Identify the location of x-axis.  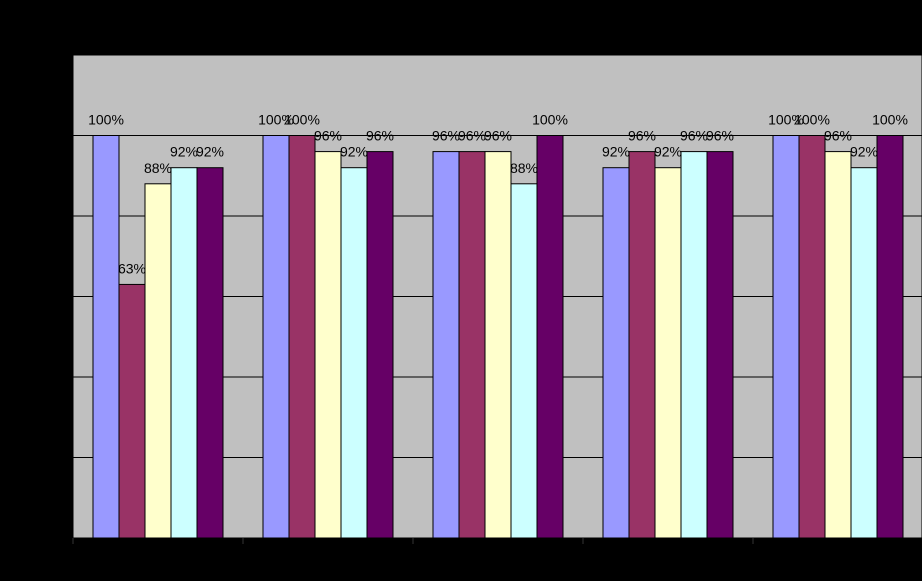
(497, 540).